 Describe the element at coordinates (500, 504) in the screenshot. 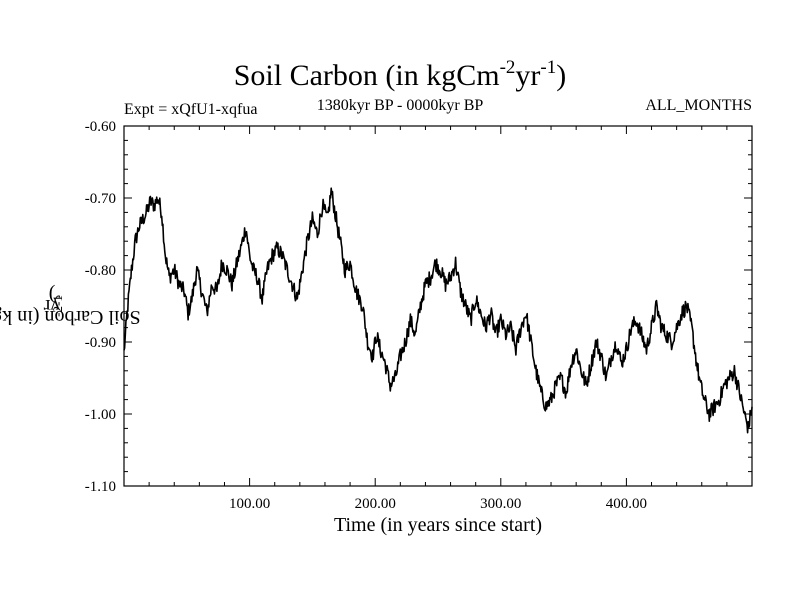

I see `x-tick-label: 300.00` at that location.